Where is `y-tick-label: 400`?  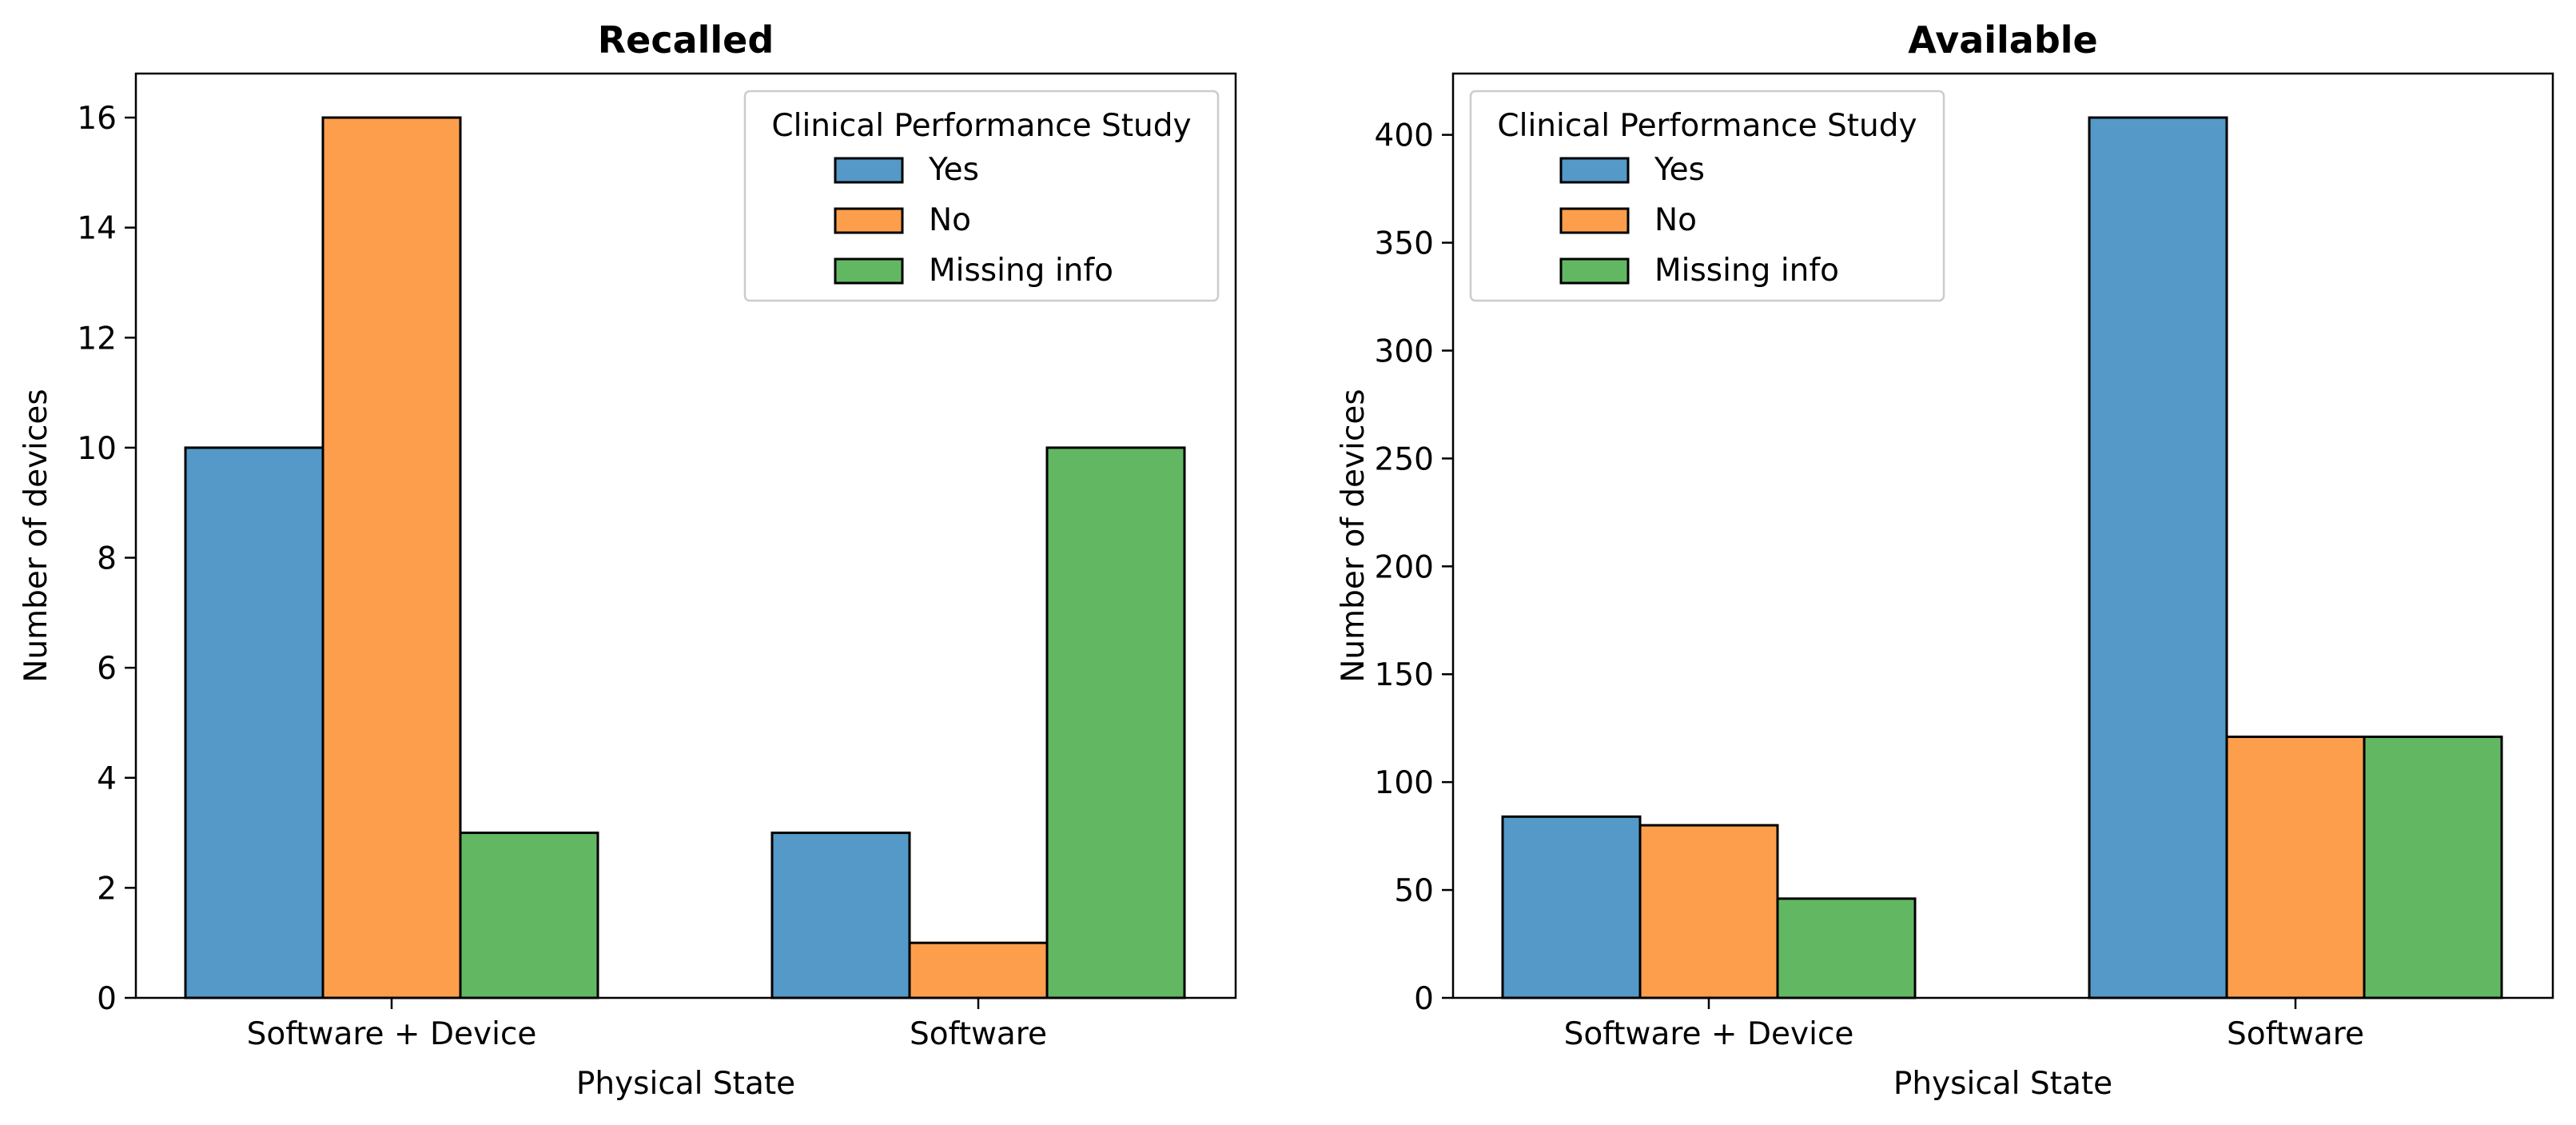
y-tick-label: 400 is located at coordinates (1404, 136).